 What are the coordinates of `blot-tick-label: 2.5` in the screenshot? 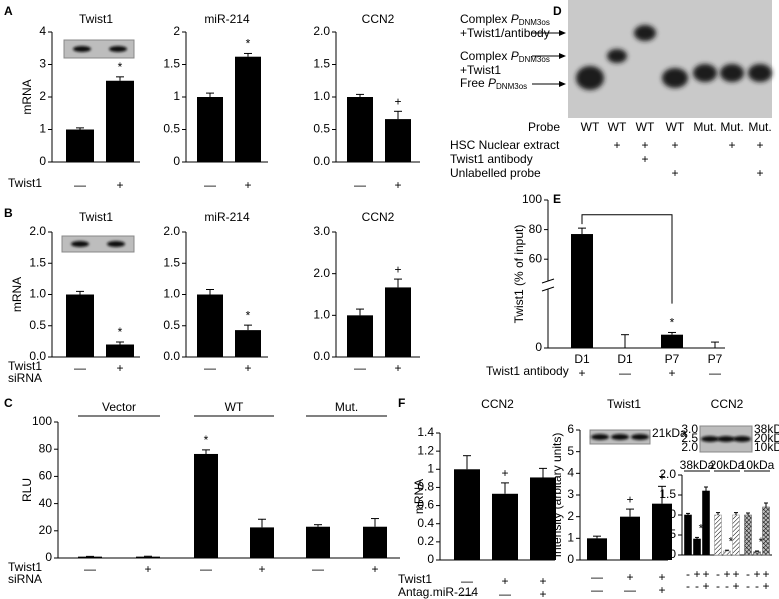 It's located at (689, 438).